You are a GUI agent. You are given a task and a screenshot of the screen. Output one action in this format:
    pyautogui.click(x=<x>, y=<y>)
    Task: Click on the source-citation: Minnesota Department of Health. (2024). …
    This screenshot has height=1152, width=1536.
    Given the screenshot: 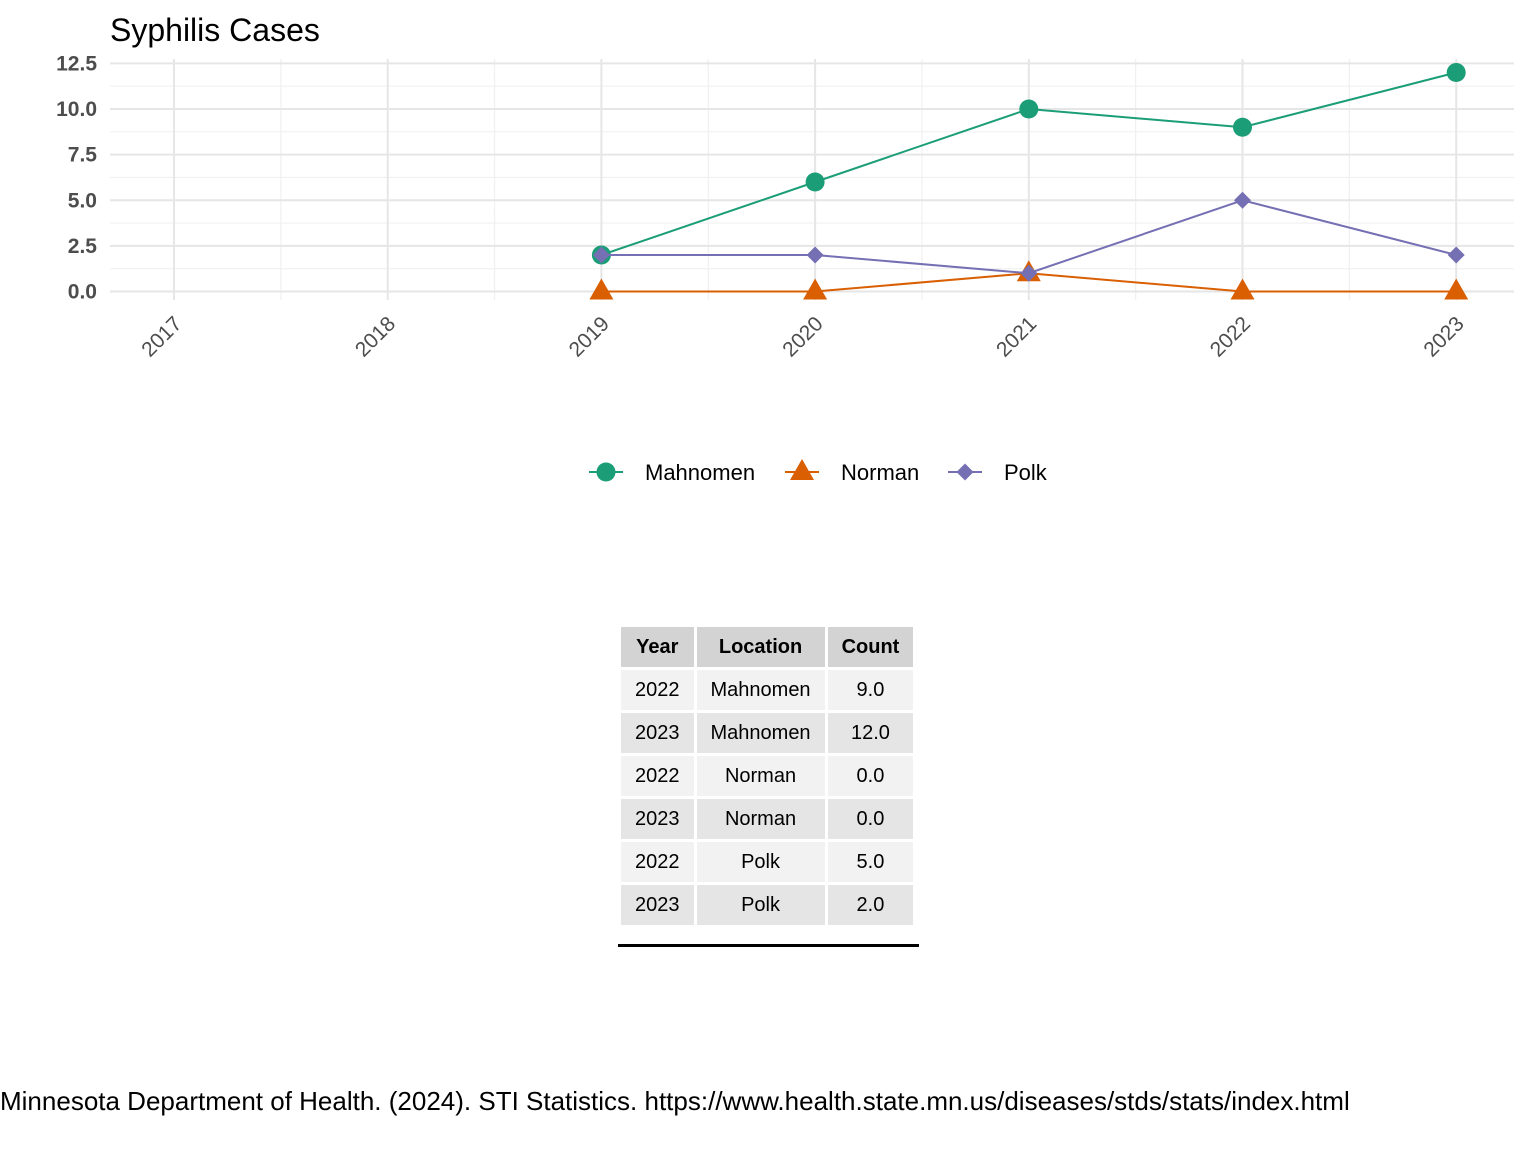 What is the action you would take?
    pyautogui.click(x=675, y=1101)
    